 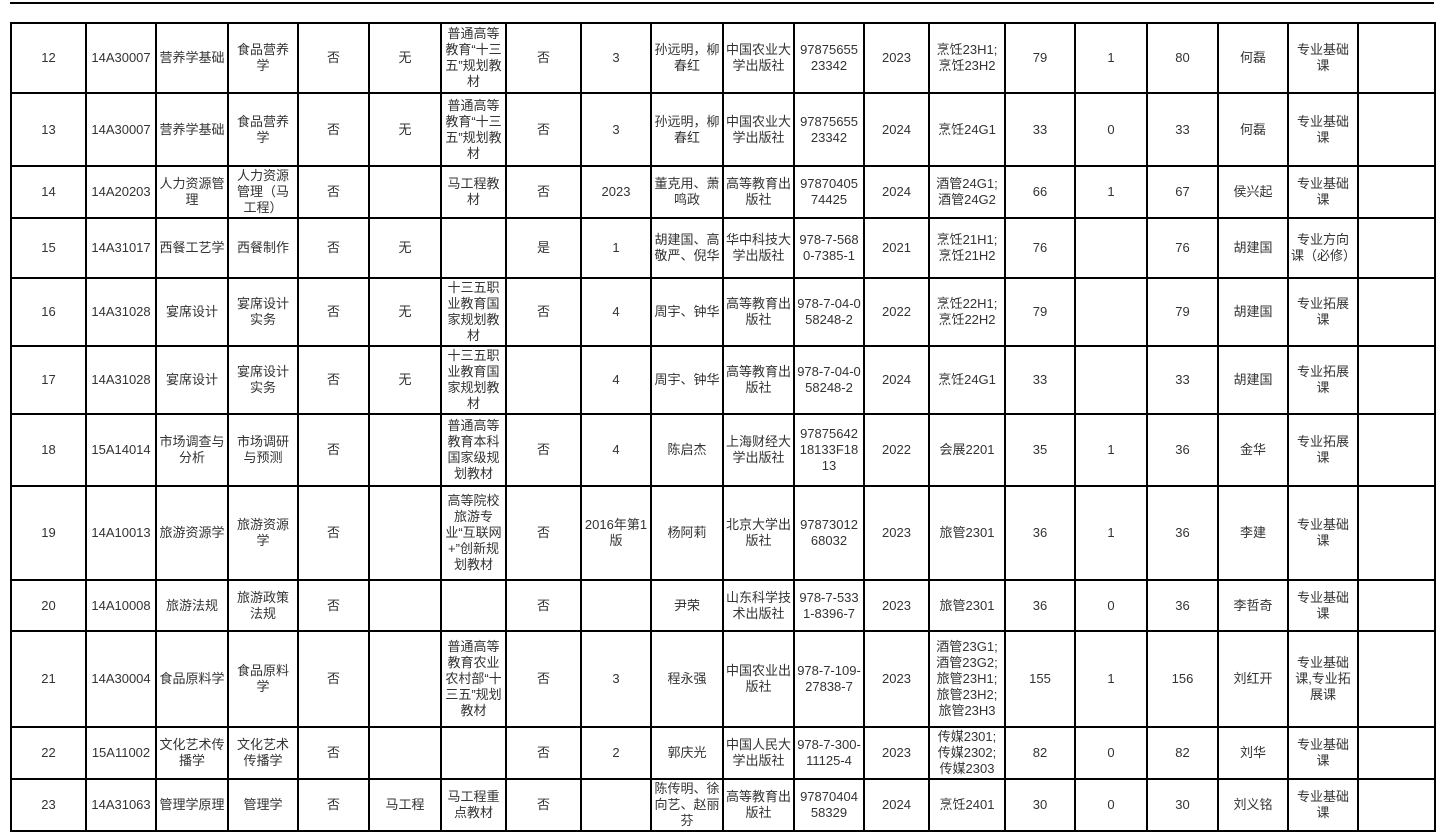 What do you see at coordinates (616, 129) in the screenshot?
I see `table-cell: 3` at bounding box center [616, 129].